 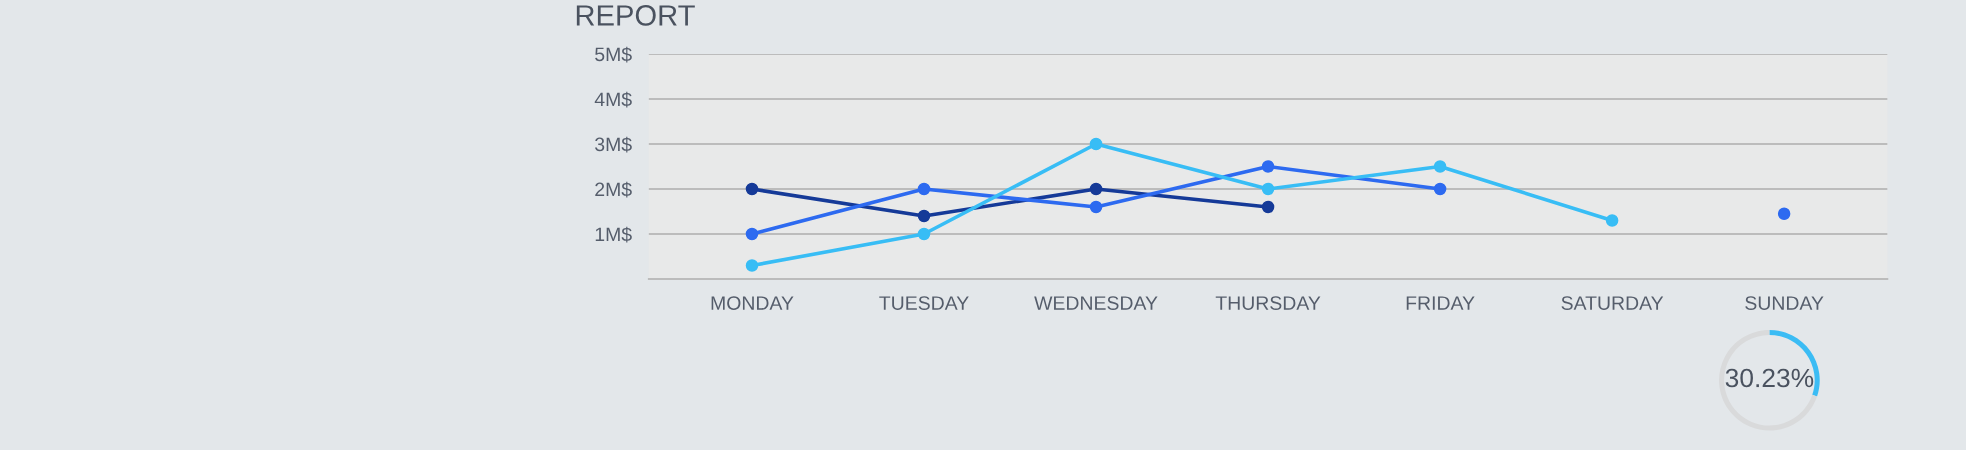 What do you see at coordinates (752, 303) in the screenshot?
I see `x-tick-label: MONDAY` at bounding box center [752, 303].